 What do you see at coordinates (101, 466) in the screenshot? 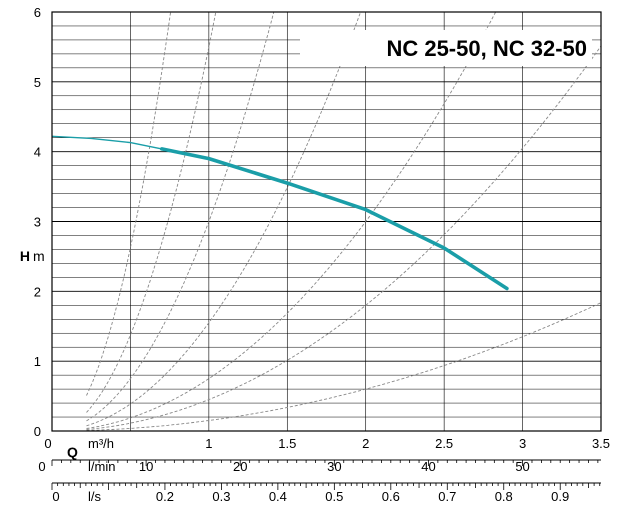
I see `unit-lmin: l/min` at bounding box center [101, 466].